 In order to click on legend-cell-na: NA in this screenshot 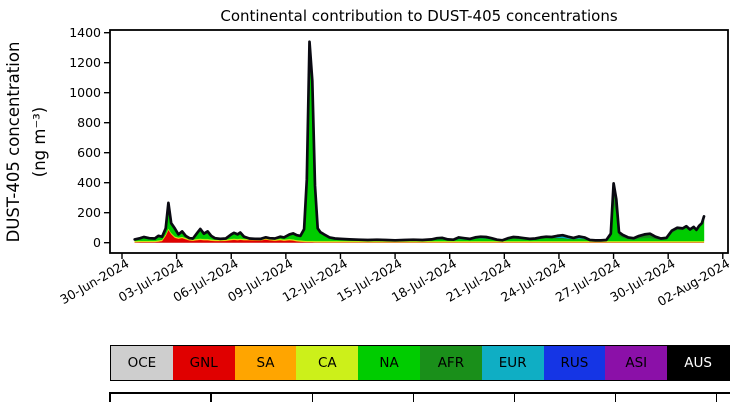, I will do `click(389, 363)`.